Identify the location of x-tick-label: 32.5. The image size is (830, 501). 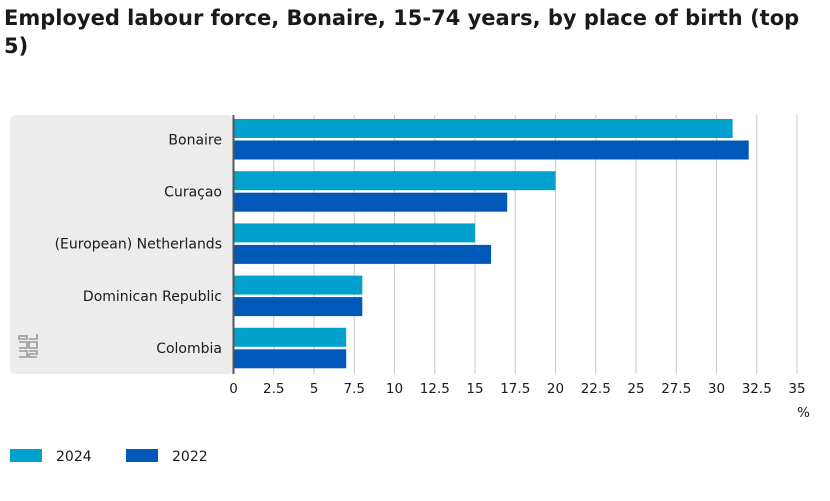
(757, 389).